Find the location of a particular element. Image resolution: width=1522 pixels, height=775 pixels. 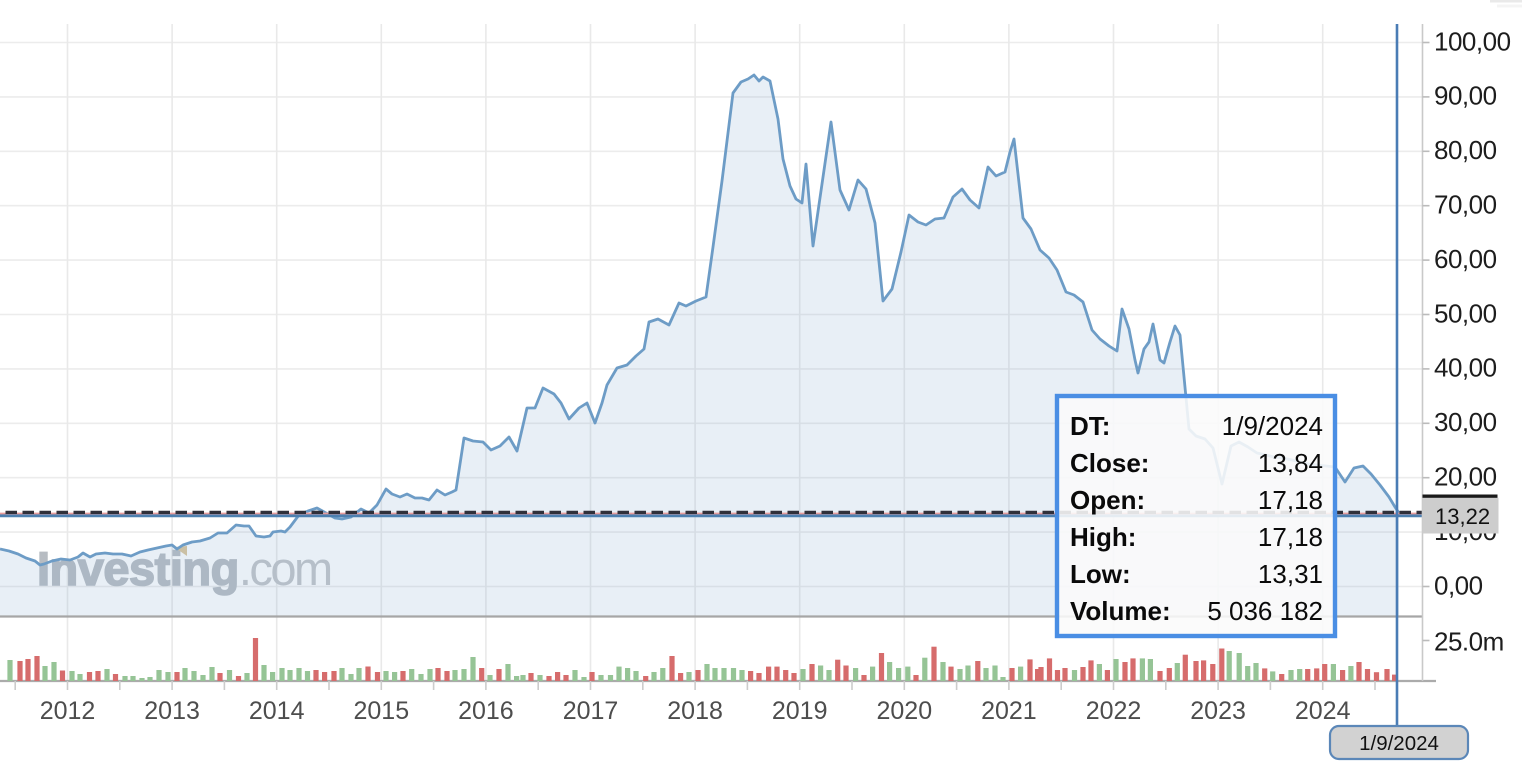

svg-text: 50,00 is located at coordinates (1465, 313).